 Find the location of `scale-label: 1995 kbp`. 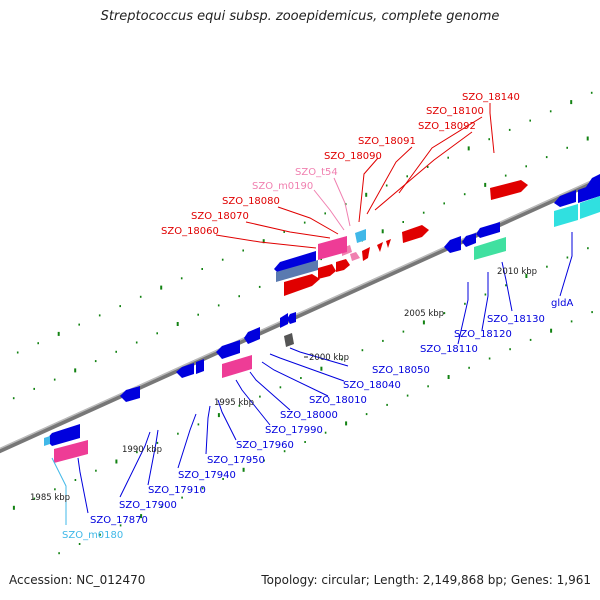

scale-label: 1995 kbp is located at coordinates (234, 403).